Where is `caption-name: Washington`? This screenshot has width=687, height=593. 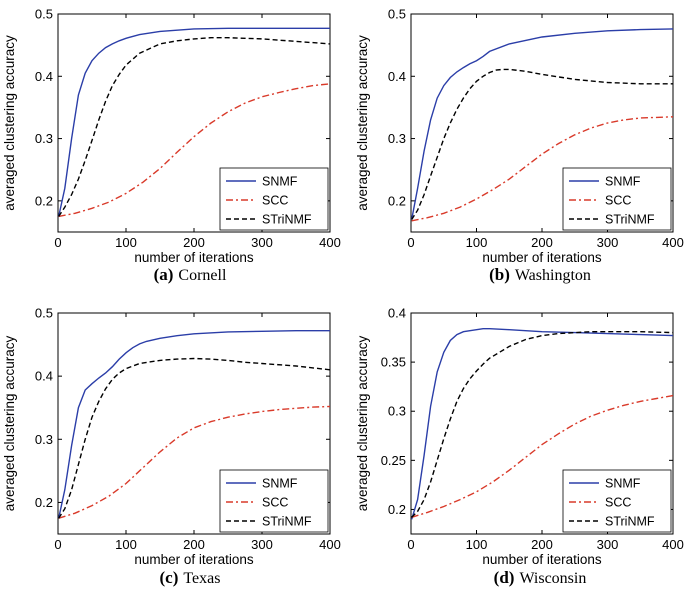
caption-name: Washington is located at coordinates (553, 275).